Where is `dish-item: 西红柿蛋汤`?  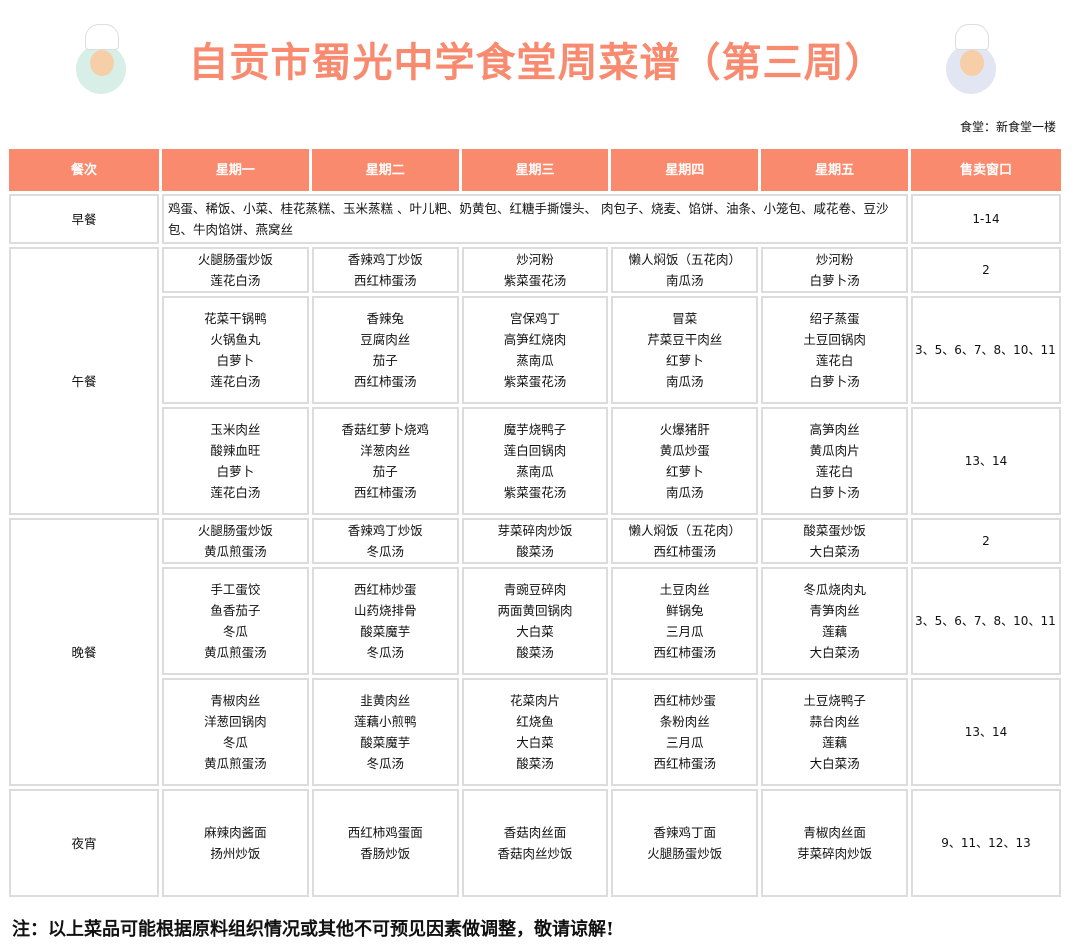 dish-item: 西红柿蛋汤 is located at coordinates (685, 551).